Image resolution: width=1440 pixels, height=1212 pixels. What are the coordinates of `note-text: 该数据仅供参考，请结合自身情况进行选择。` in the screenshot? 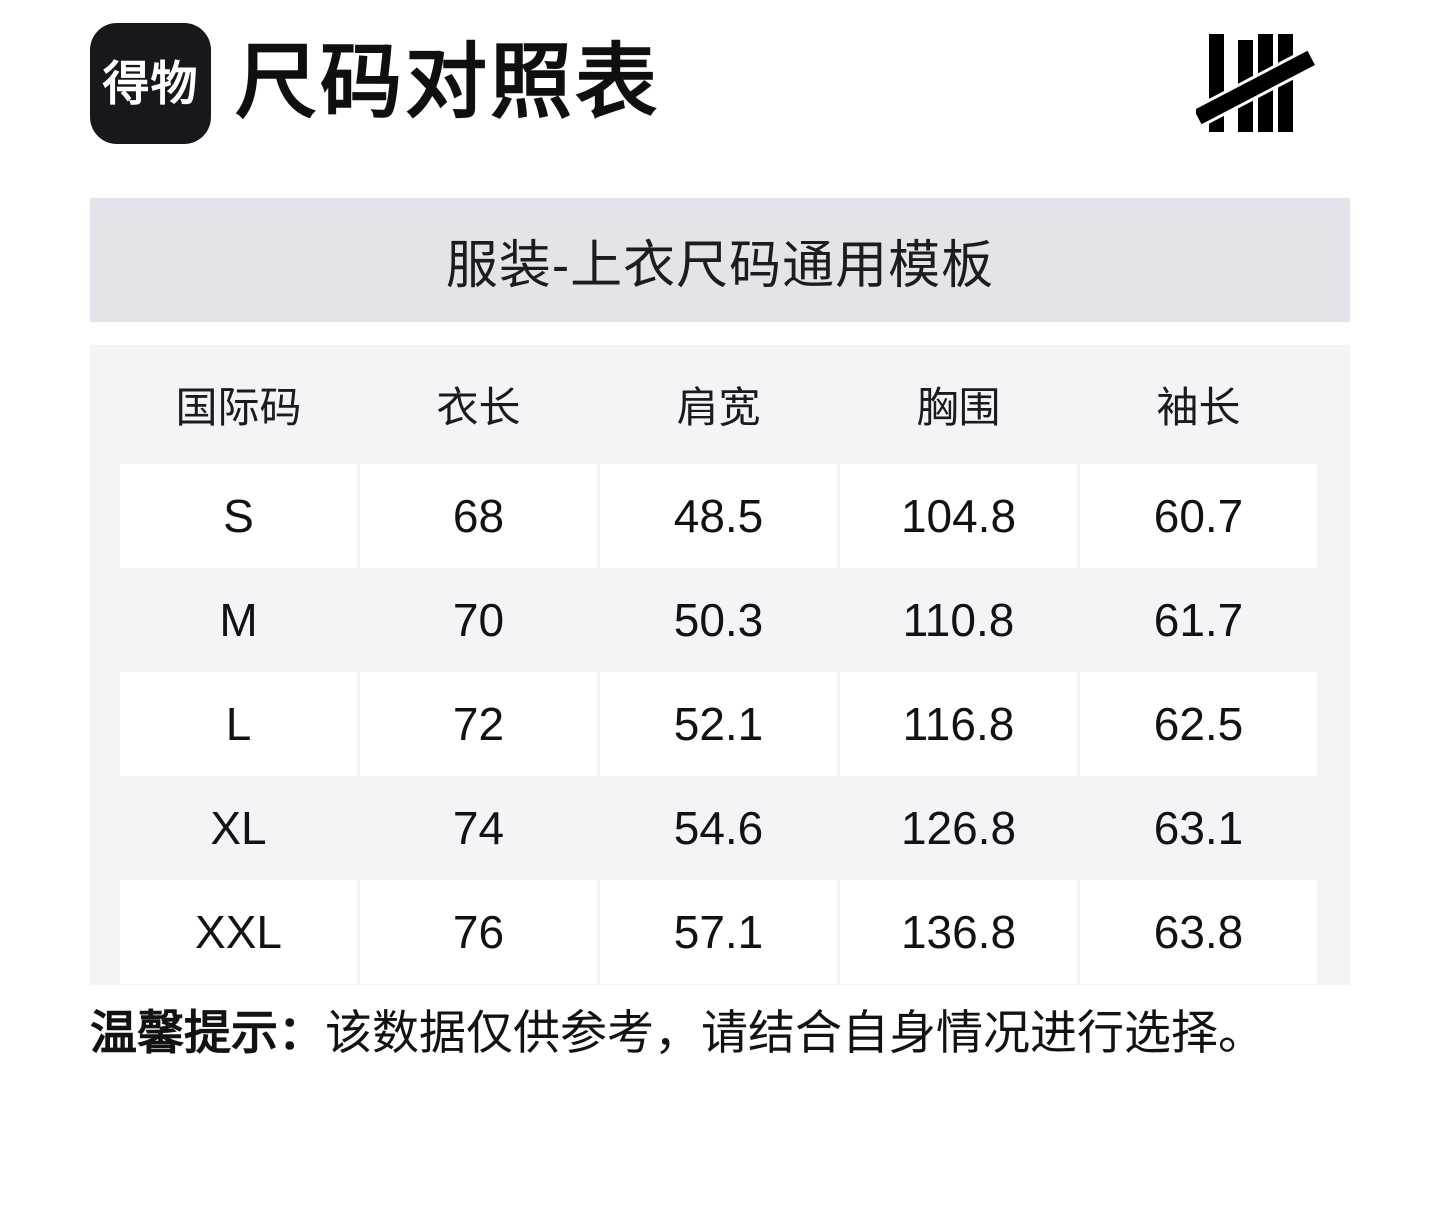 It's located at (795, 1032).